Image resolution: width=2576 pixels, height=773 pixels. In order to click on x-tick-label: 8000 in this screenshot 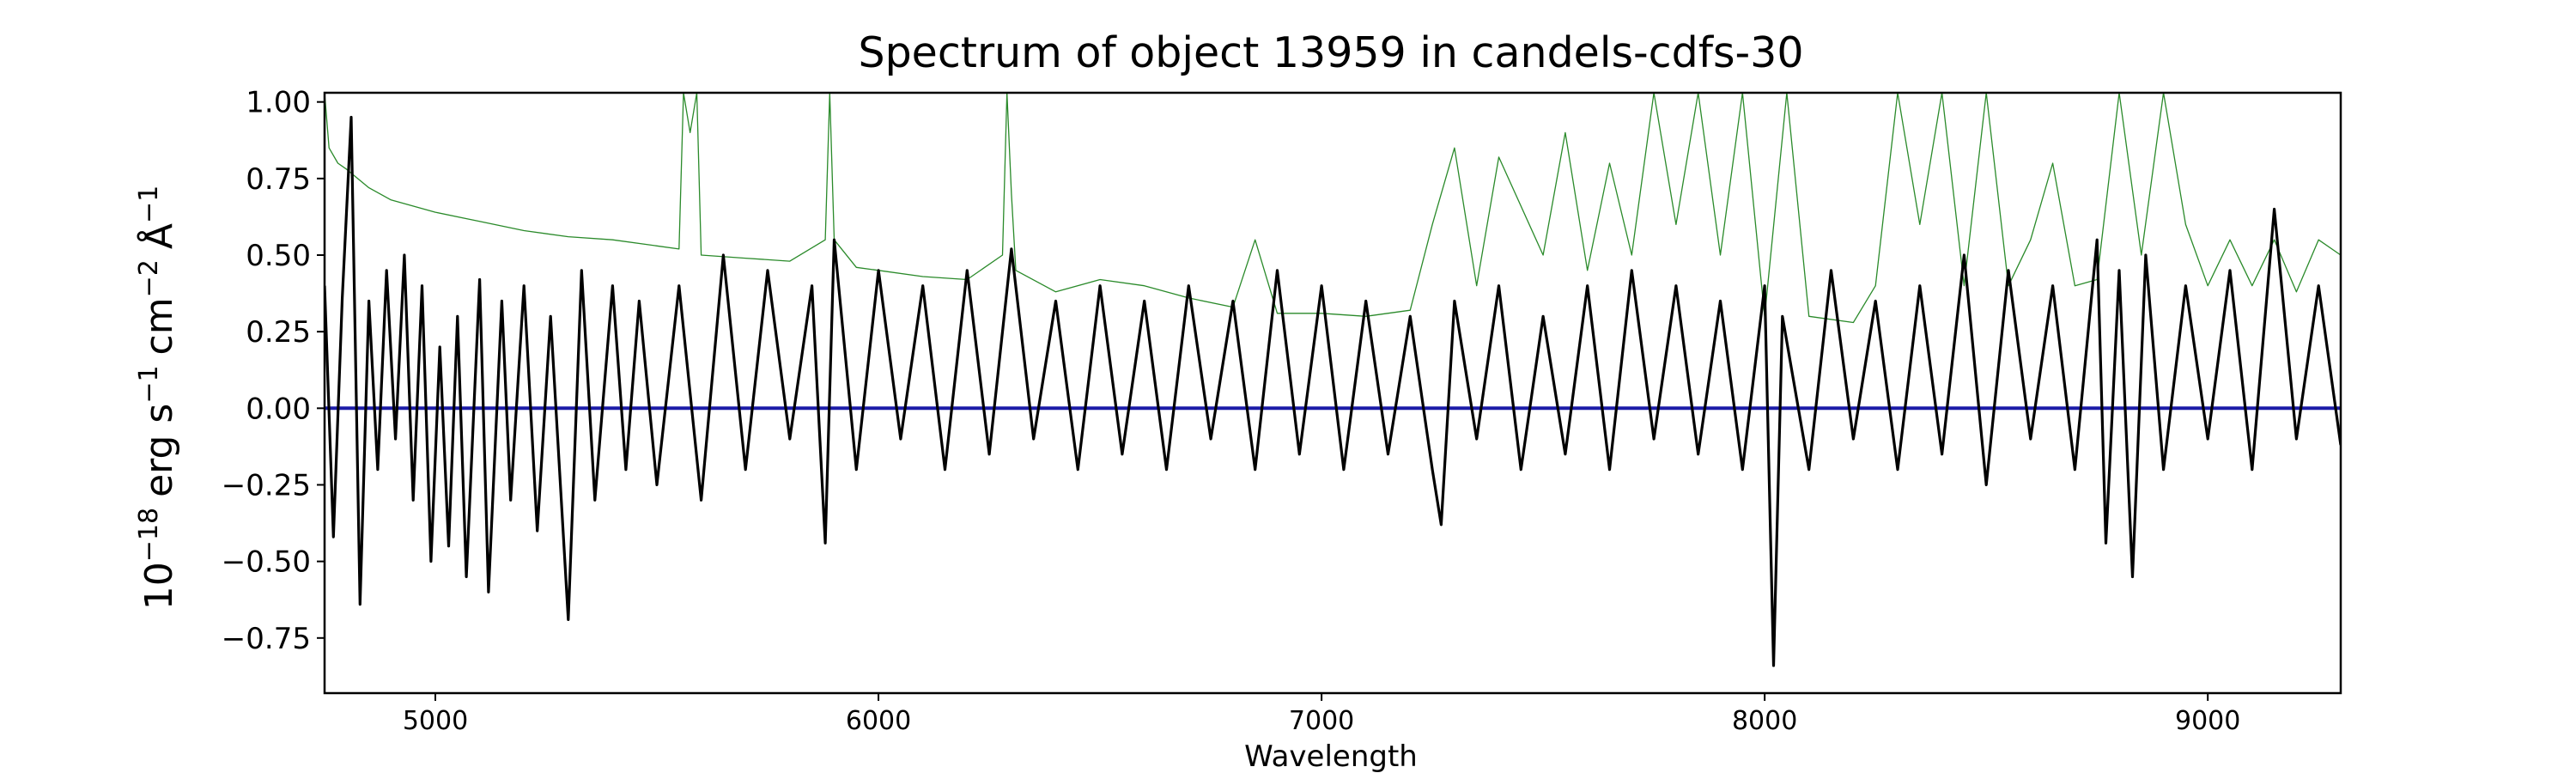, I will do `click(1764, 721)`.